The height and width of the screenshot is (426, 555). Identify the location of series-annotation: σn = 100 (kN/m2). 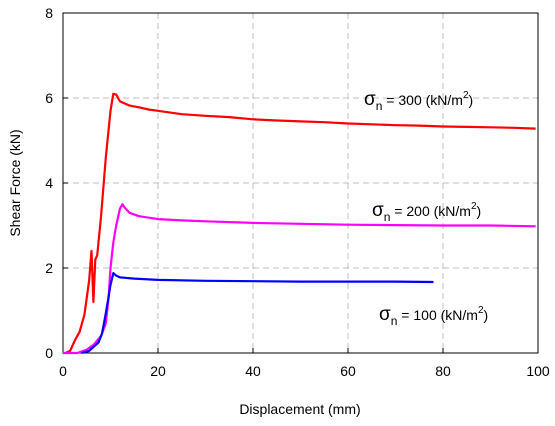
(433, 316).